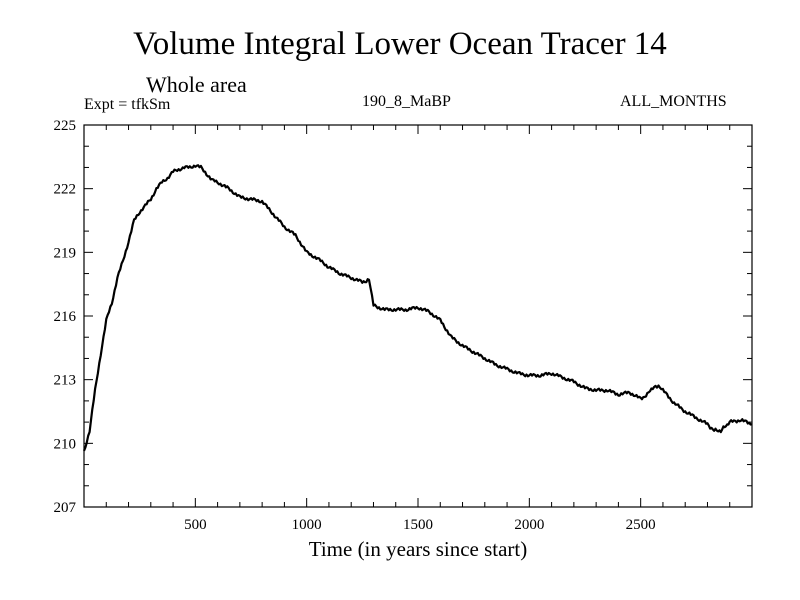  Describe the element at coordinates (65, 126) in the screenshot. I see `y-tick-label: 225` at that location.